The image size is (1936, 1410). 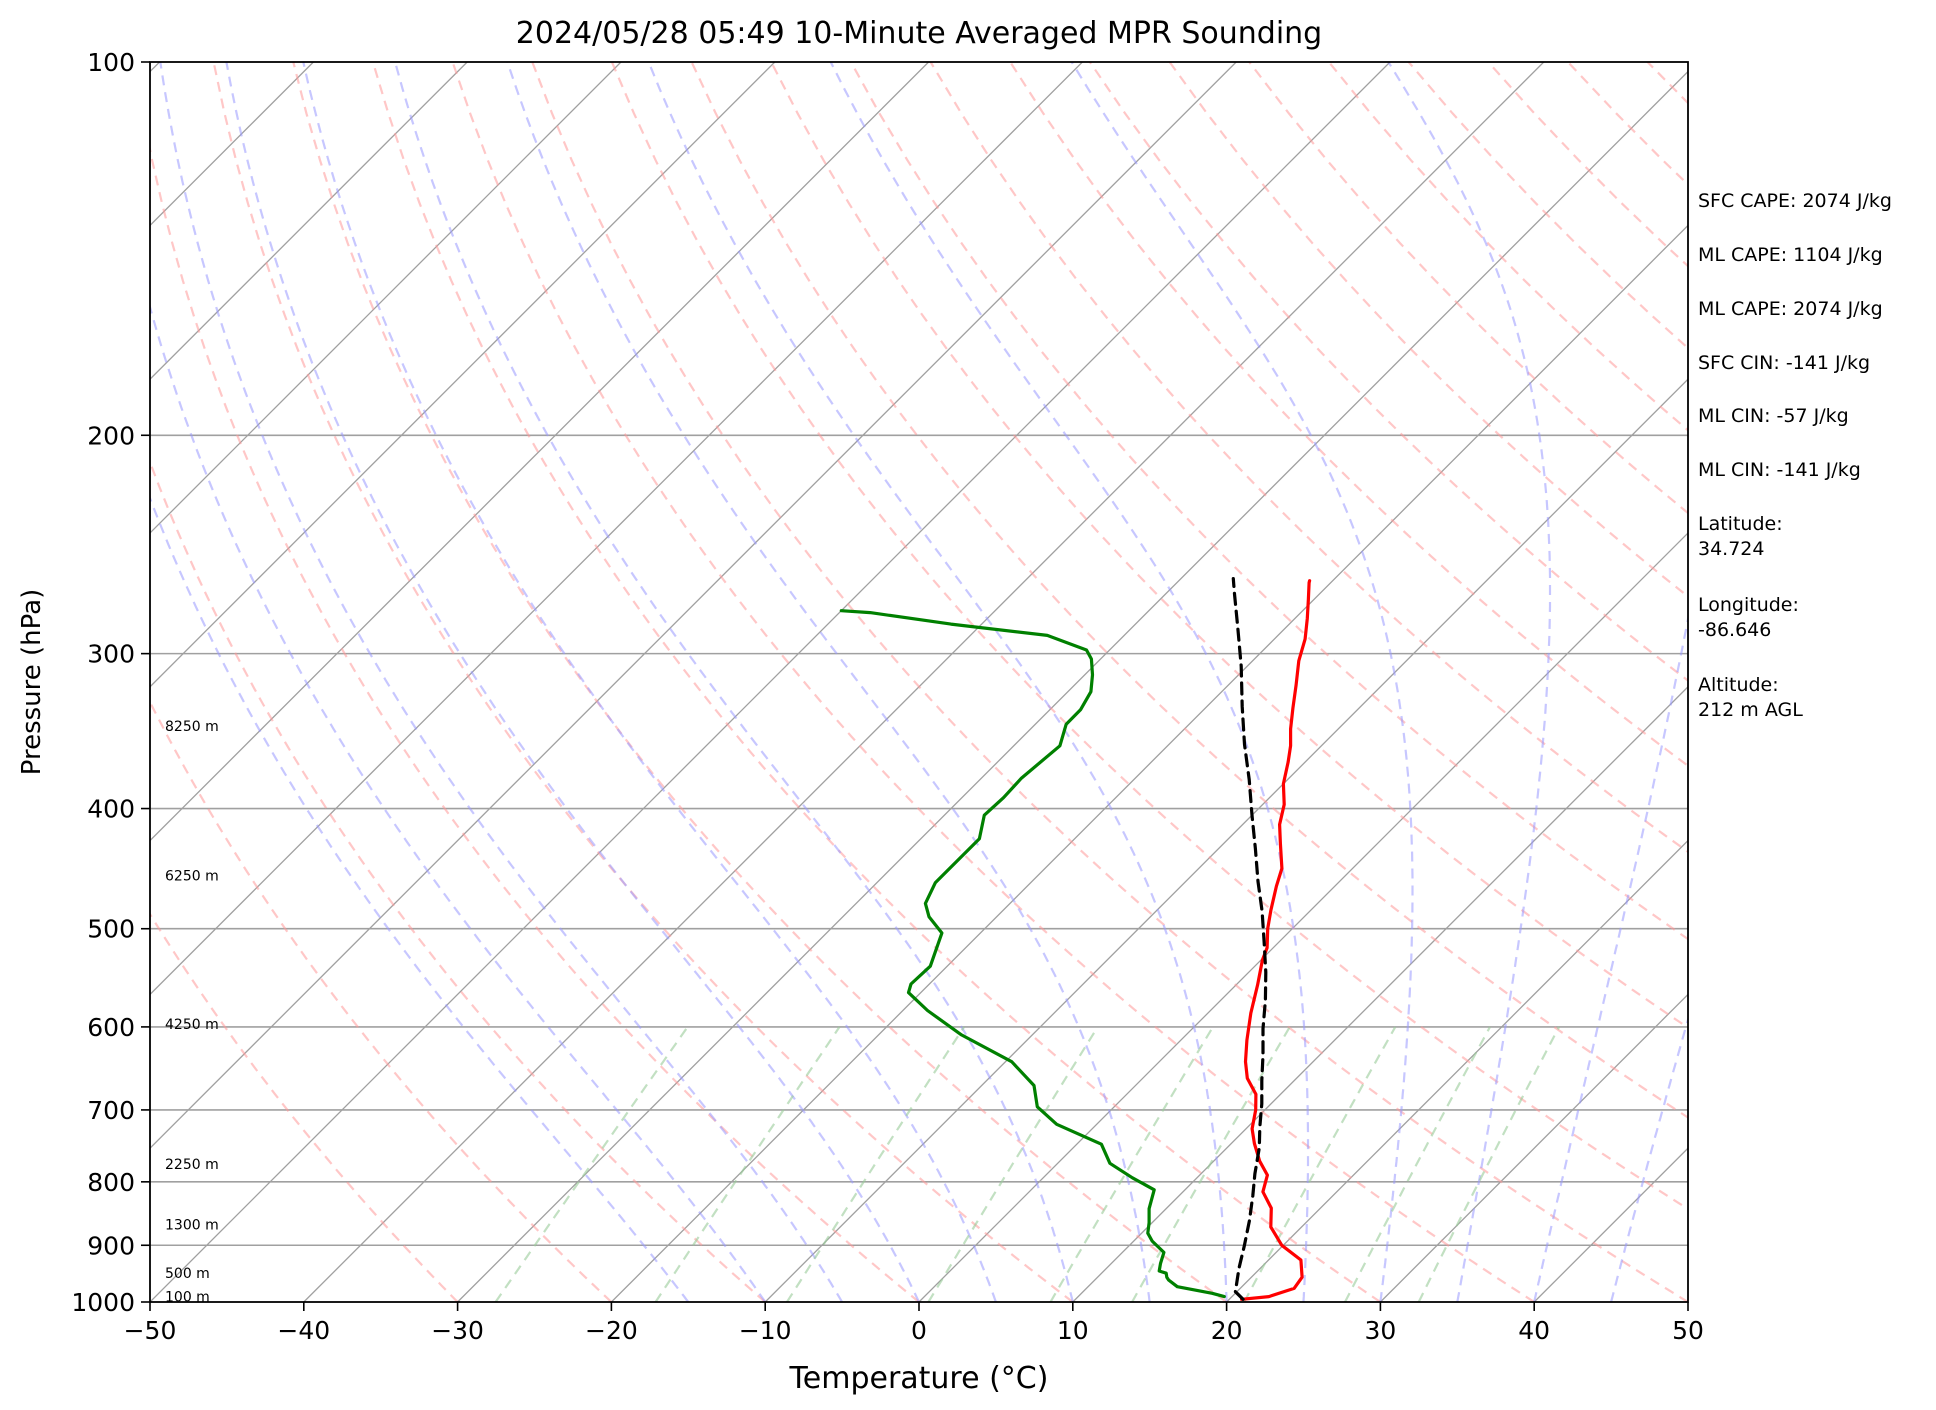 I want to click on height-label: 500 m, so click(x=187, y=1274).